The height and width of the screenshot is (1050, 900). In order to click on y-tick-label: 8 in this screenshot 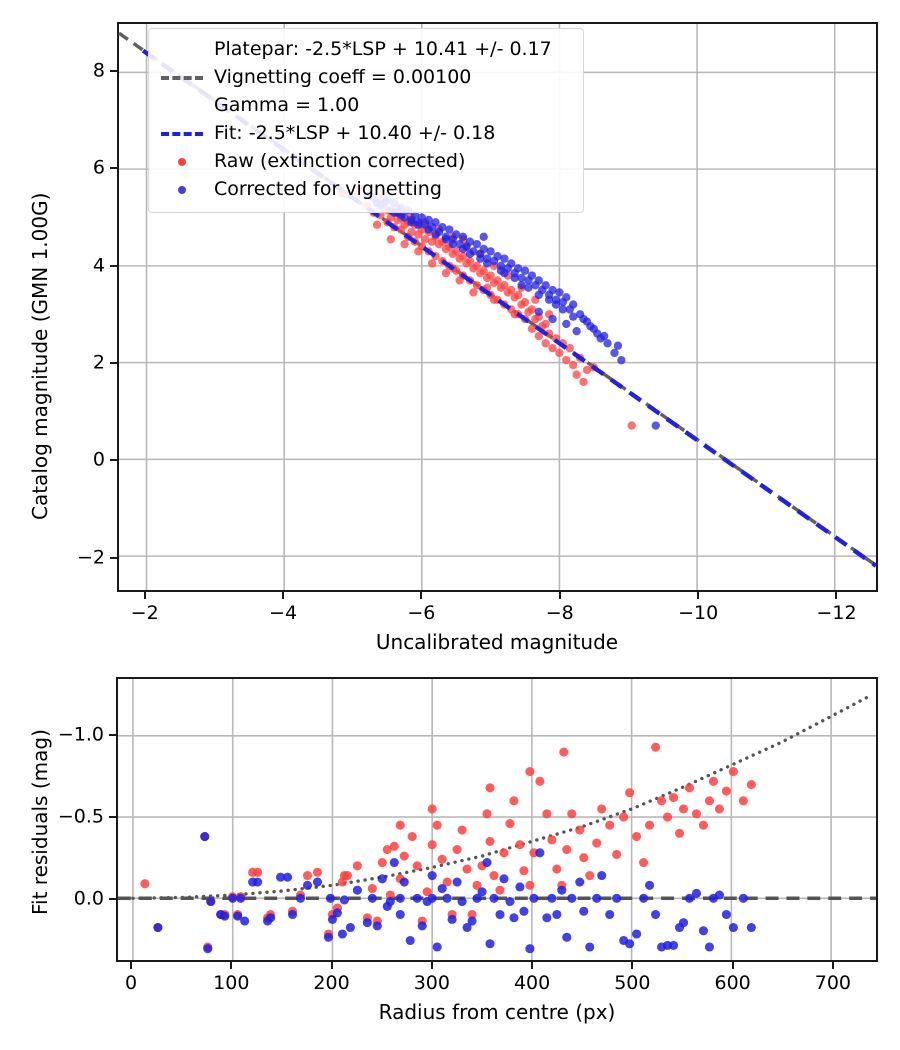, I will do `click(98, 70)`.